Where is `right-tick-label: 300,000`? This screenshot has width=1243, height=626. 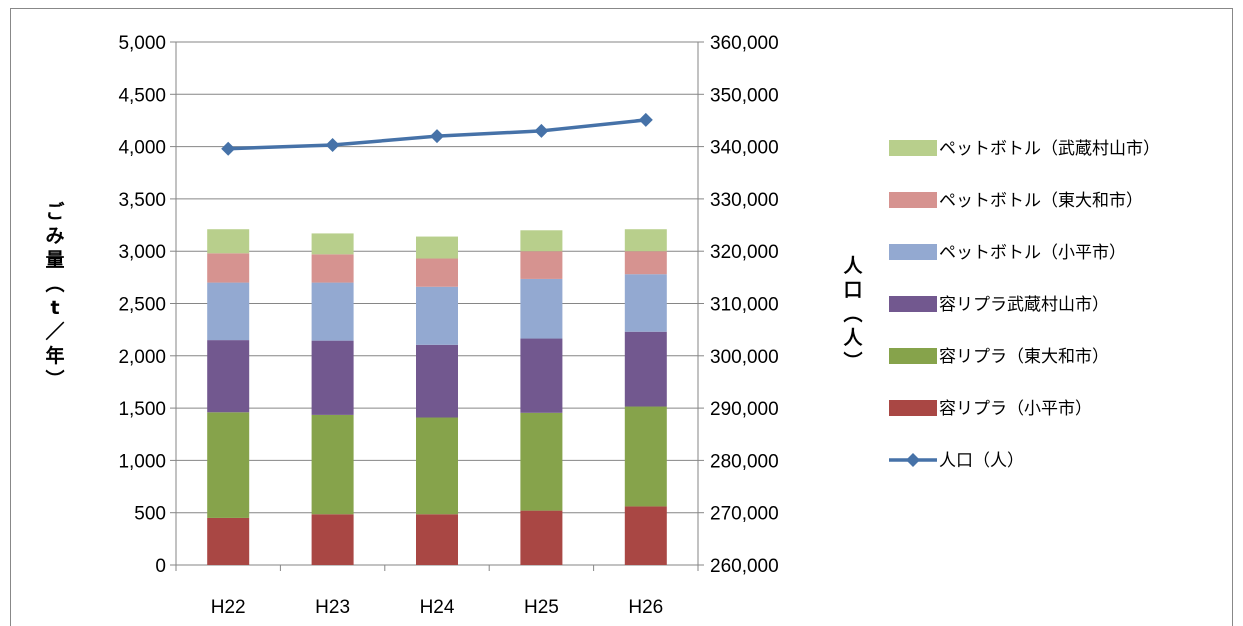
right-tick-label: 300,000 is located at coordinates (744, 357).